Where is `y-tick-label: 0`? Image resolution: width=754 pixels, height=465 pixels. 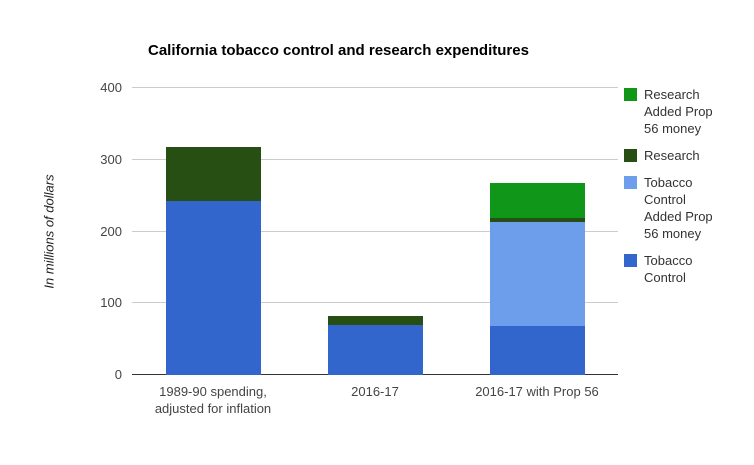 y-tick-label: 0 is located at coordinates (118, 374).